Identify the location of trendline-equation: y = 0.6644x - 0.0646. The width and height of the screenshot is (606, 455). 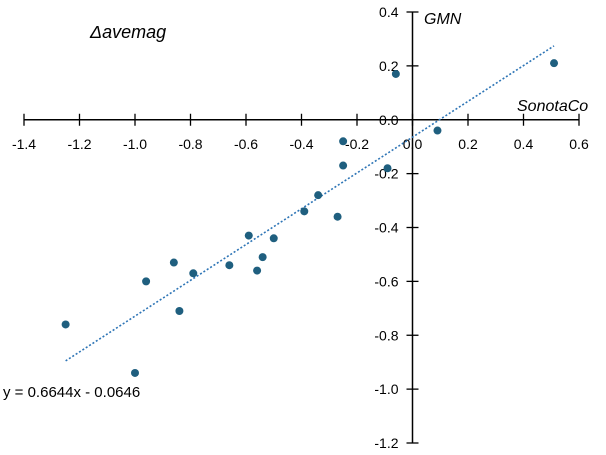
(71, 392).